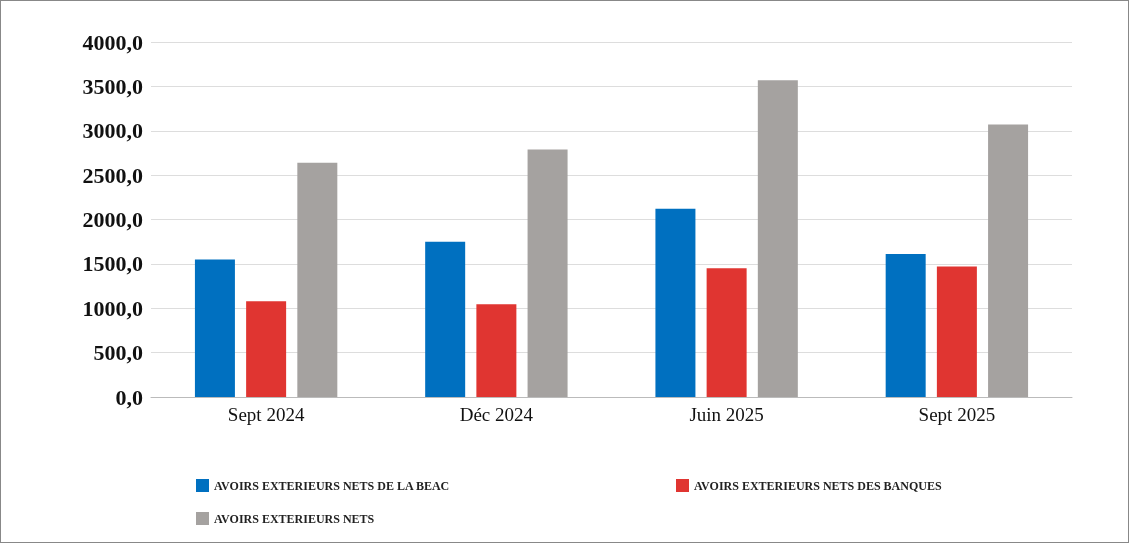 The width and height of the screenshot is (1129, 543). Describe the element at coordinates (818, 485) in the screenshot. I see `legend-label: AVOIRS EXTERIEURS NETS DES BANQUES` at that location.